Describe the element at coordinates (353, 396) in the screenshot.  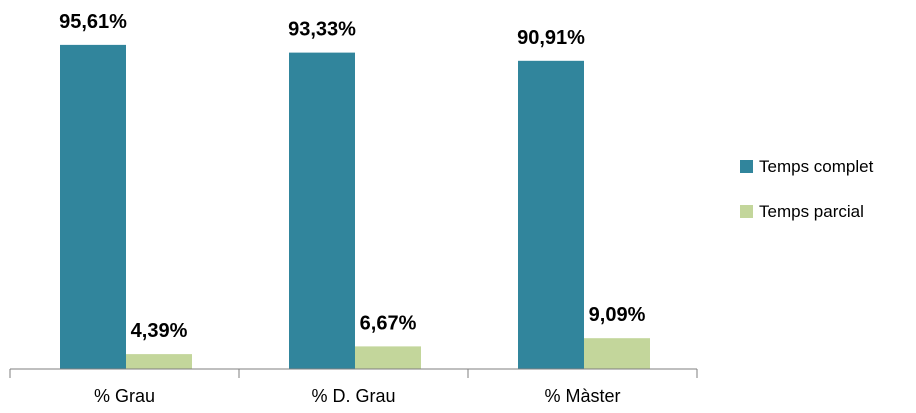
I see `x-tick-label-2: % D. Grau` at that location.